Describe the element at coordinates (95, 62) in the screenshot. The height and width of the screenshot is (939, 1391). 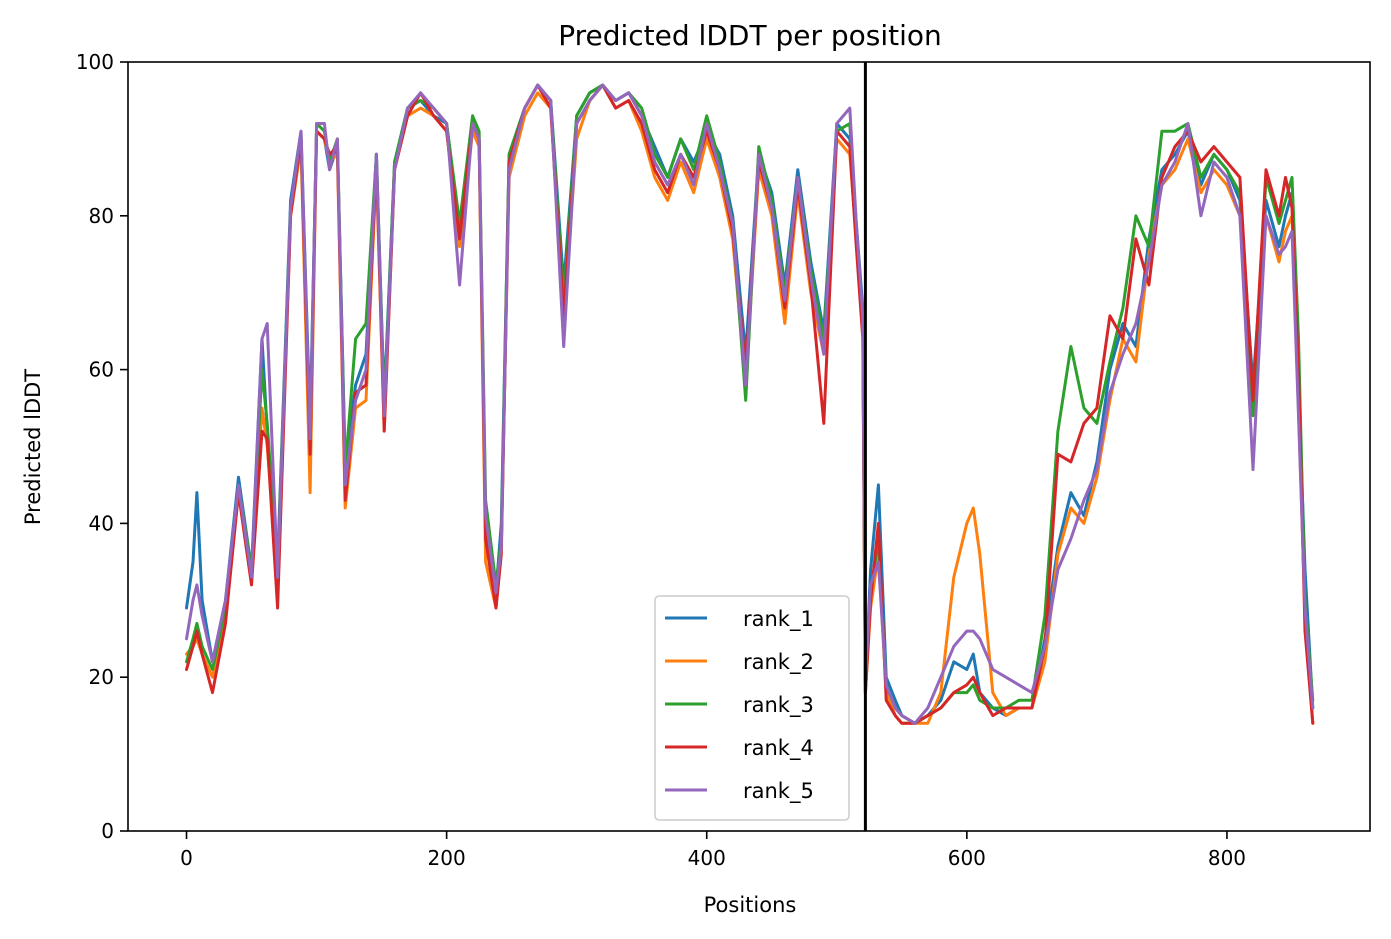
I see `y-tick-label: 100` at that location.